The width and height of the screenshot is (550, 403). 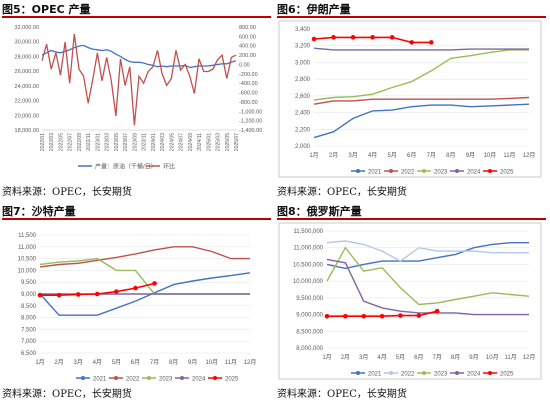 I want to click on x-tick-label: 2025/01, so click(x=209, y=142).